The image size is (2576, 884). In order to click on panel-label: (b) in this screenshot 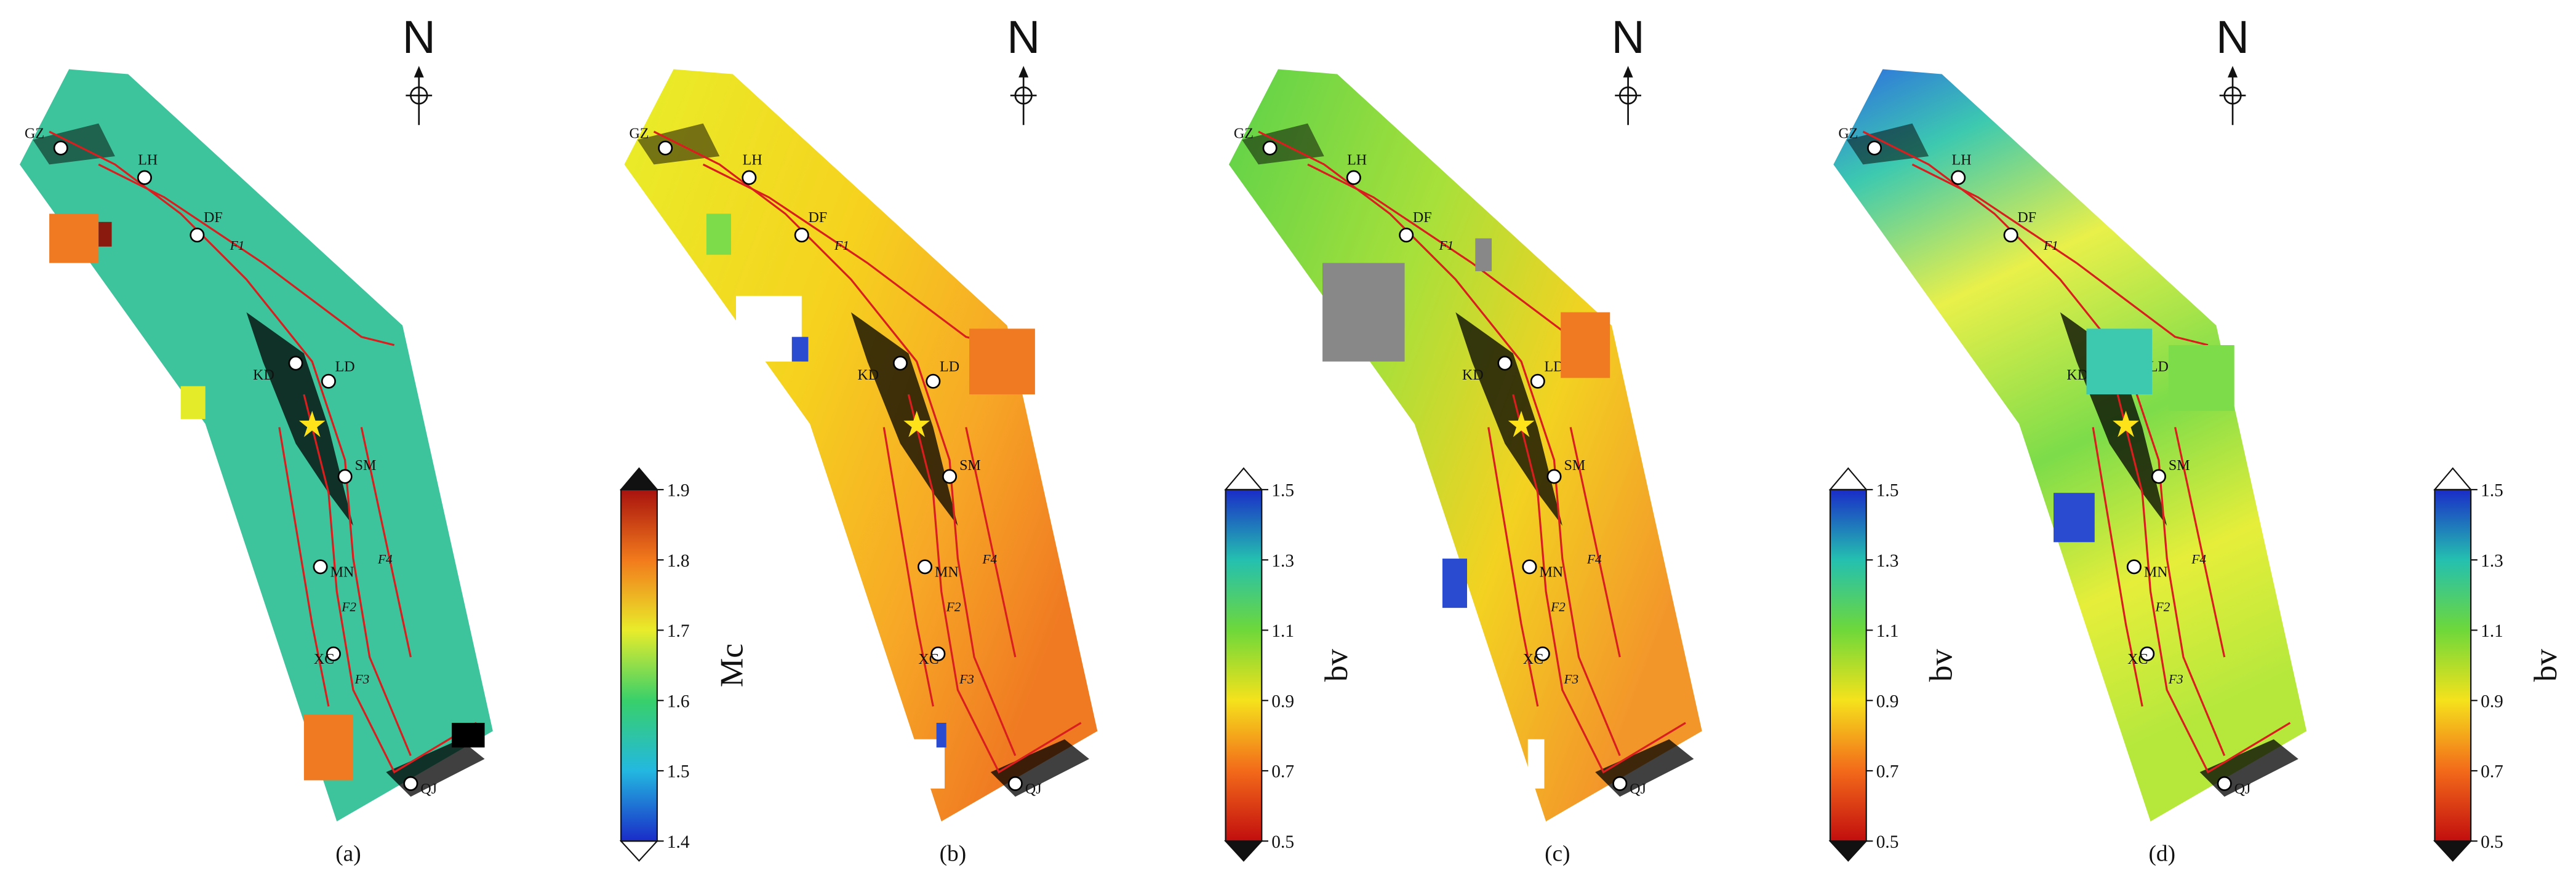, I will do `click(953, 853)`.